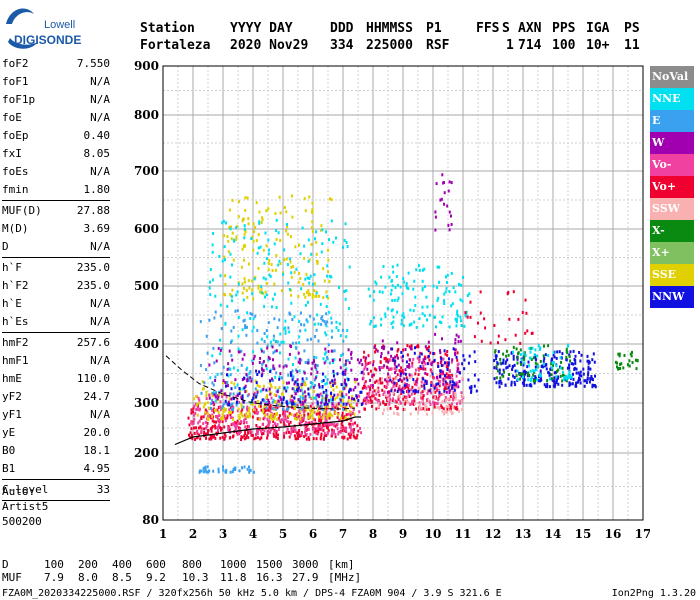 This screenshot has width=700, height=600. Describe the element at coordinates (15, 228) in the screenshot. I see `param-label: M(D)` at that location.